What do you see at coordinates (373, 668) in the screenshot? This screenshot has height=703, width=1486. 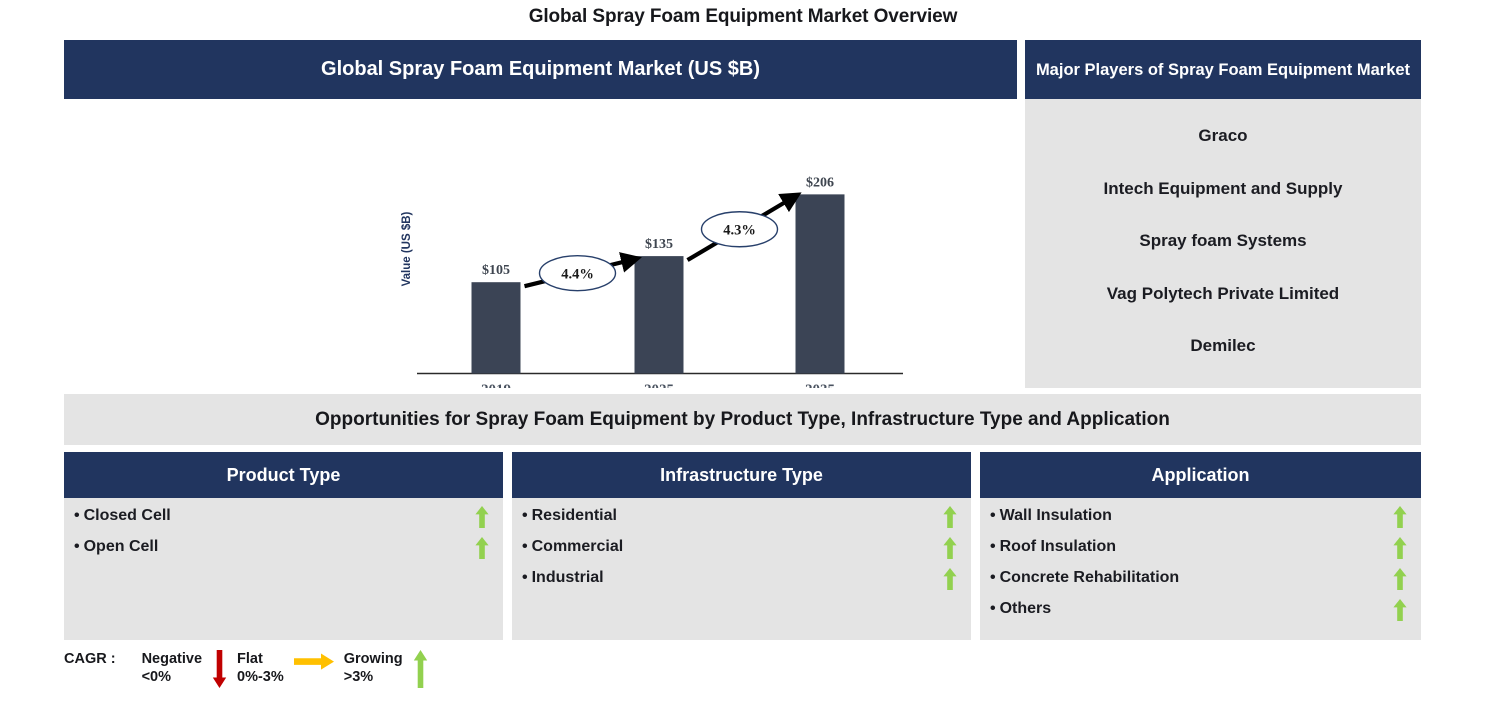 I see `legend-entry-text: Growing >3%` at bounding box center [373, 668].